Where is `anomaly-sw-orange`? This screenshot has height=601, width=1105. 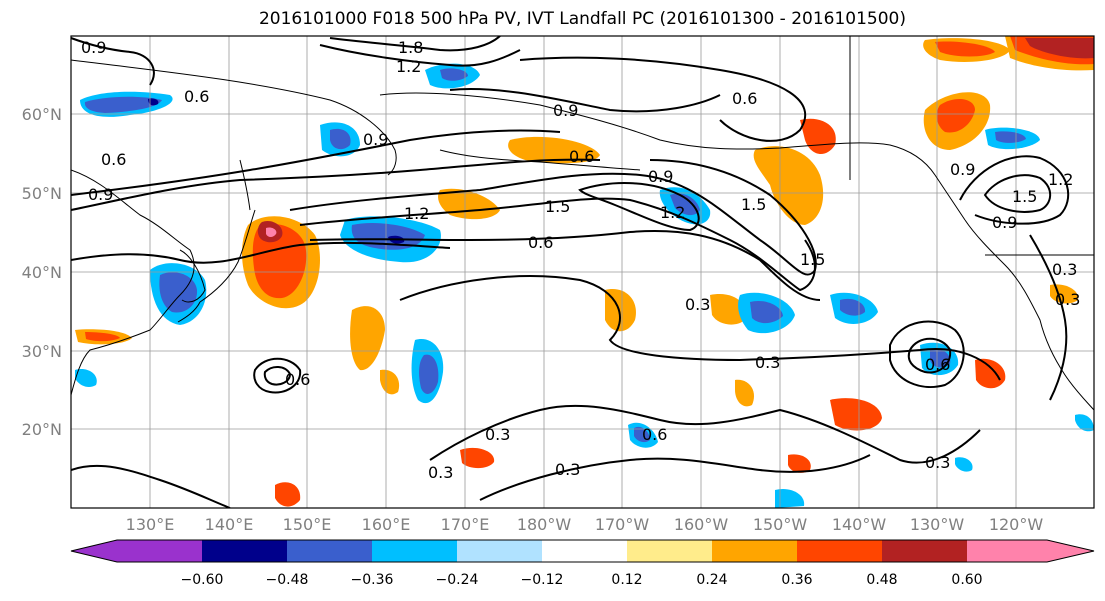 anomaly-sw-orange is located at coordinates (390, 382).